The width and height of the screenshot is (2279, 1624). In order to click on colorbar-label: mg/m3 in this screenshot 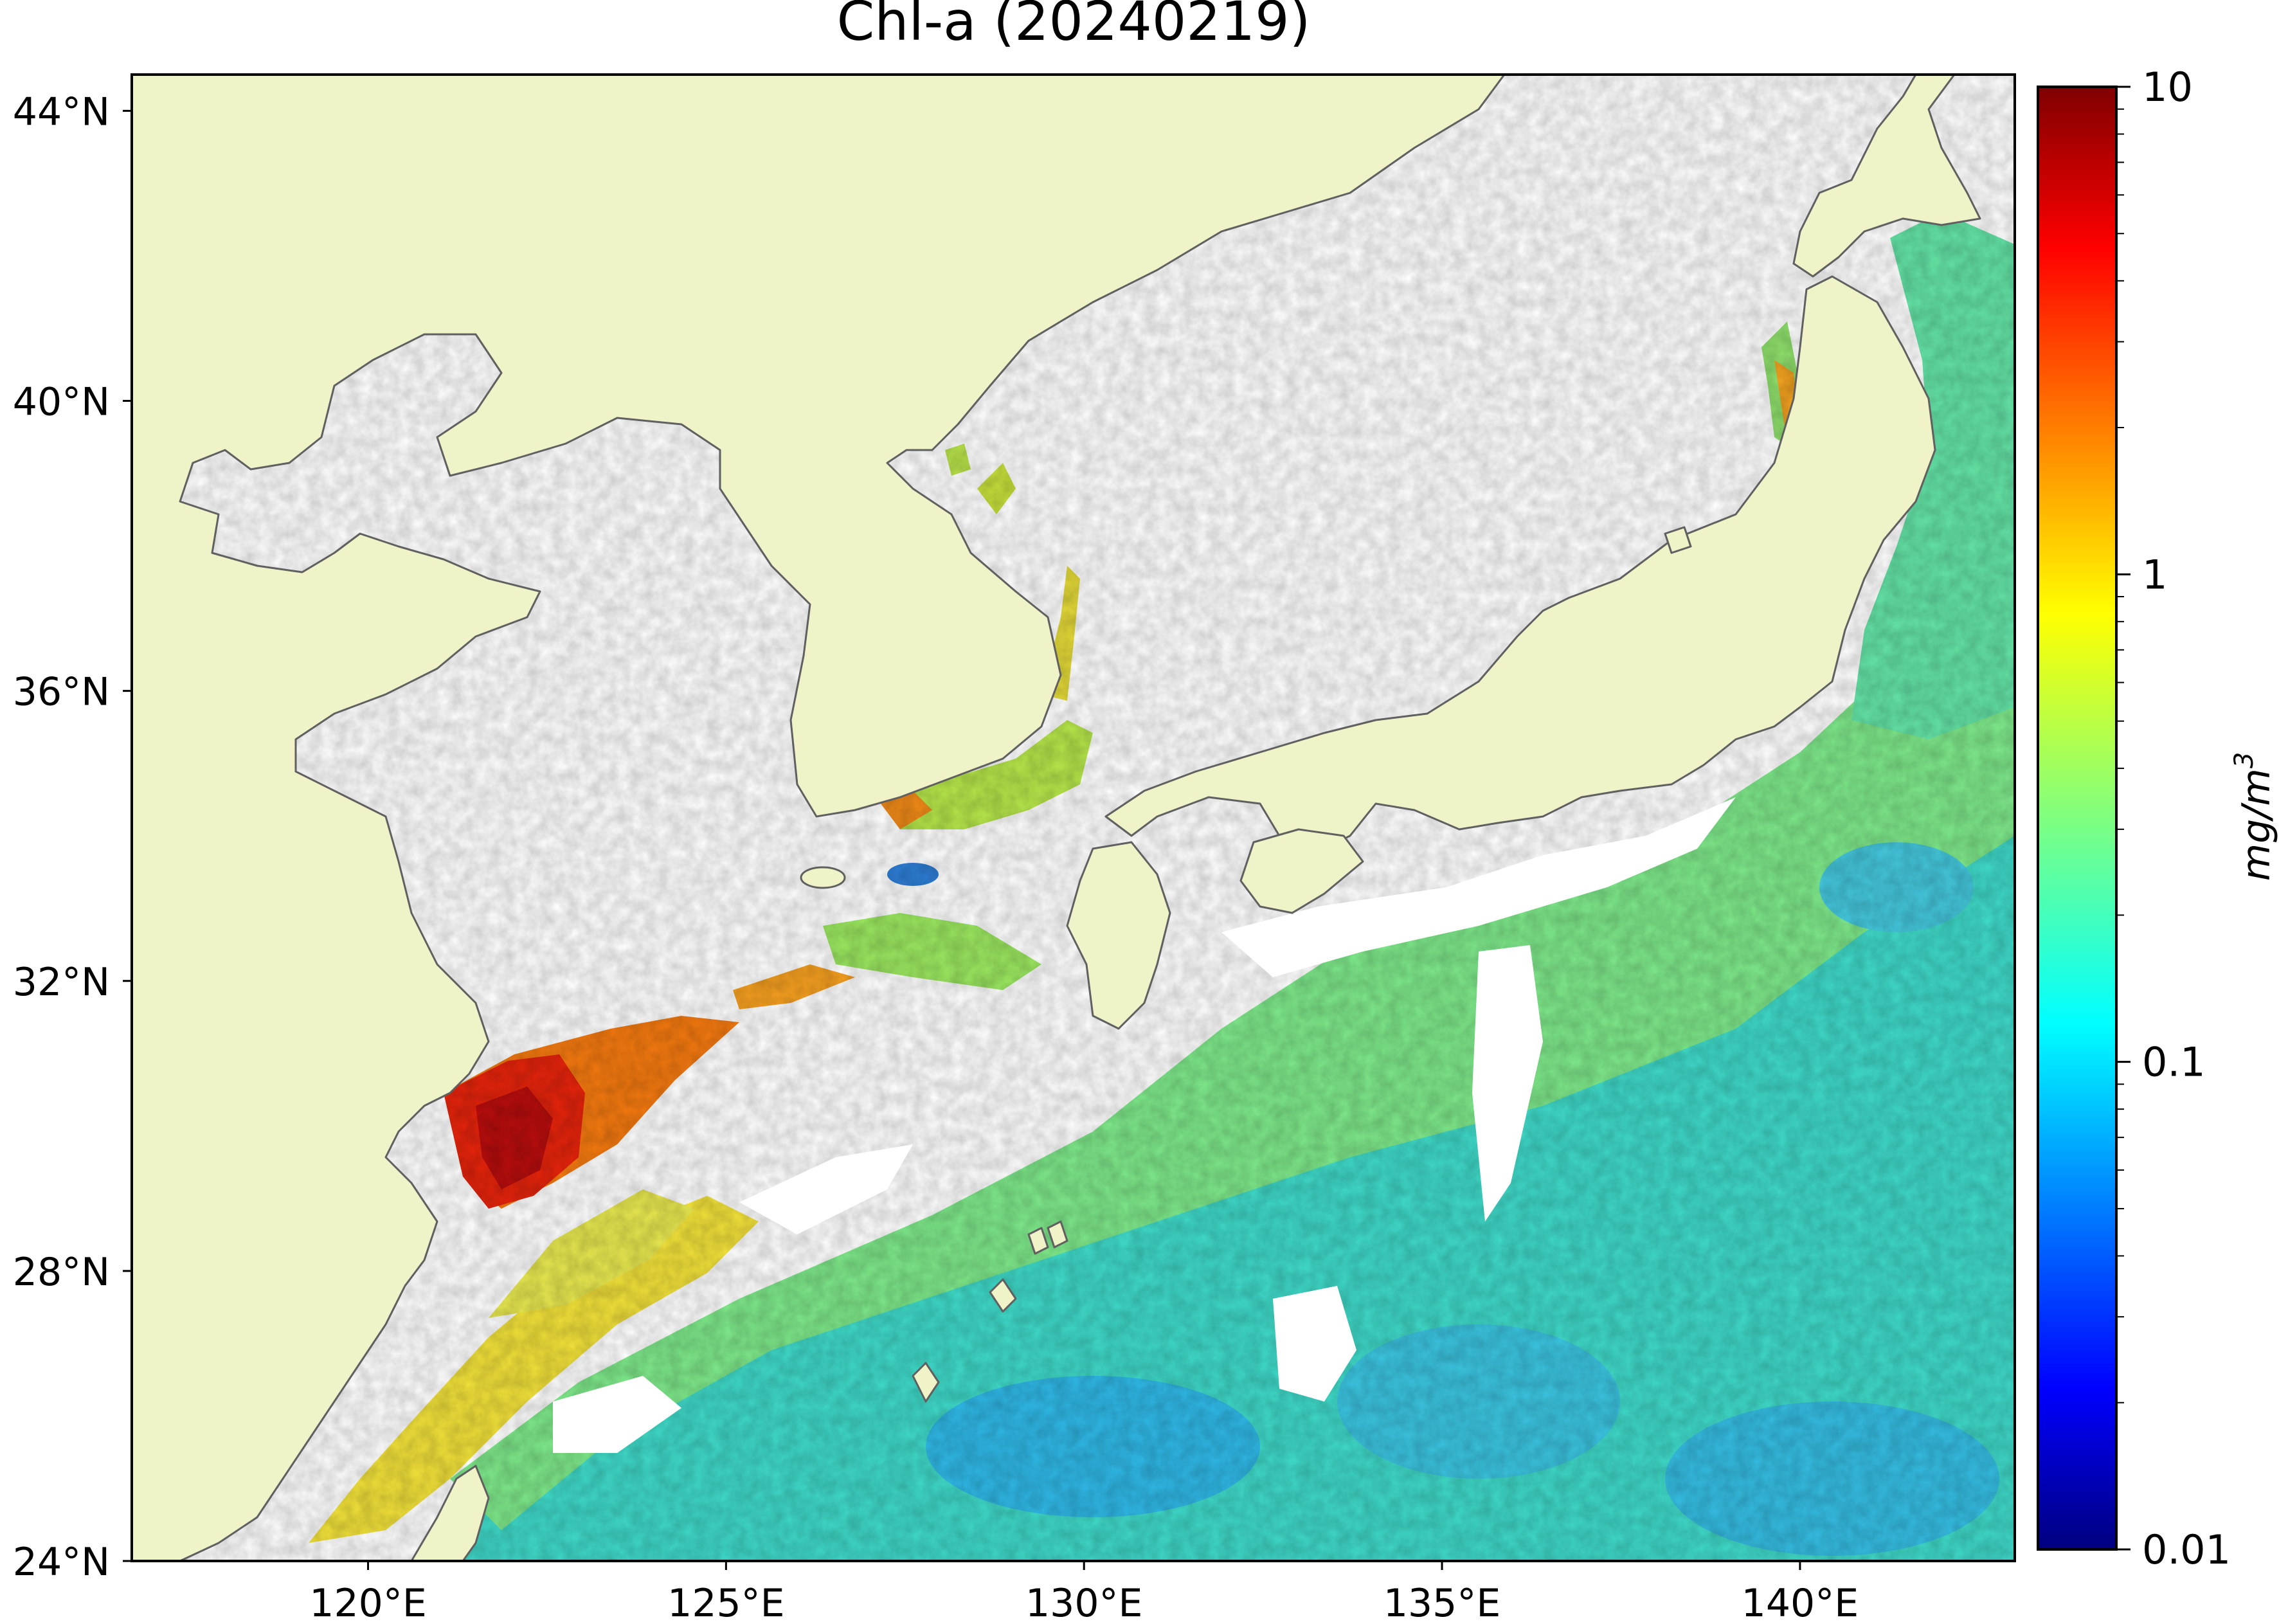, I will do `click(2254, 817)`.